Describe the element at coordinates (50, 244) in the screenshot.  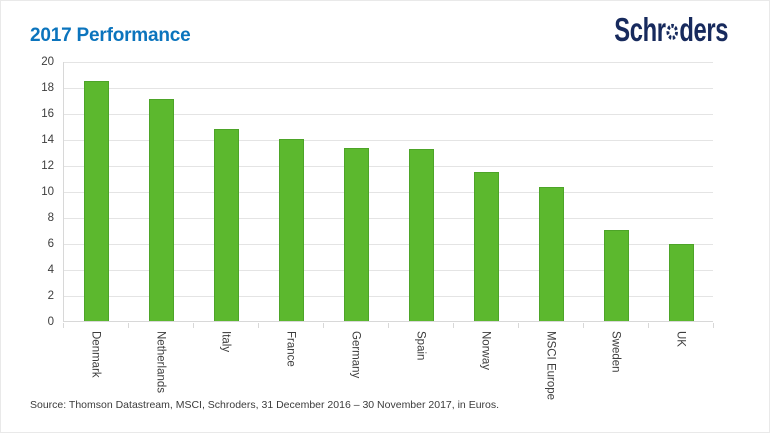
I see `y-axis-label-6: 6` at that location.